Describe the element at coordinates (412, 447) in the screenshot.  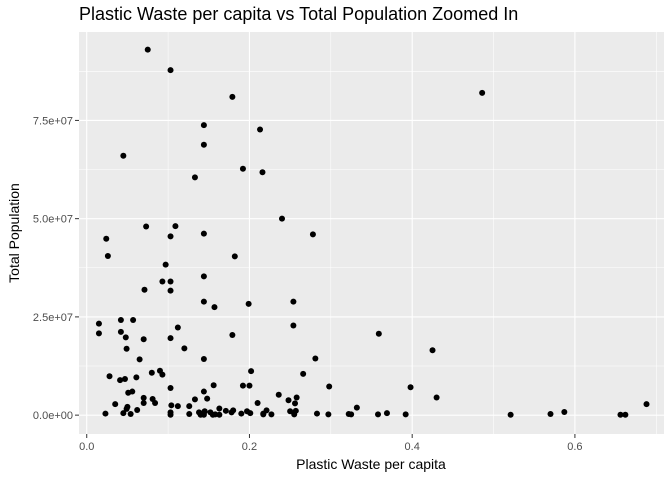
I see `x-tick-label: 0.4` at that location.